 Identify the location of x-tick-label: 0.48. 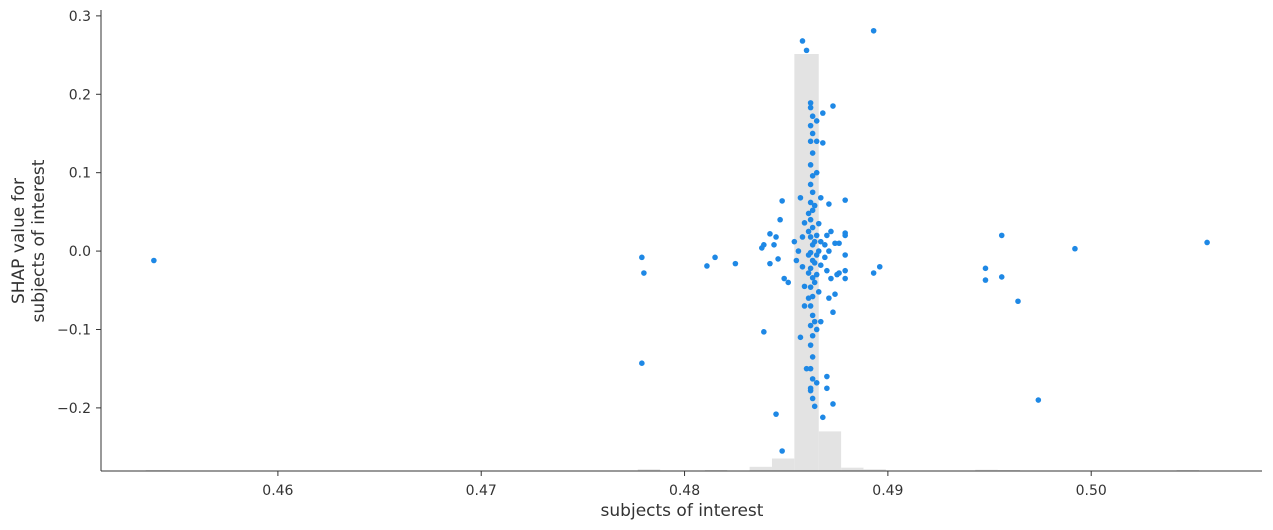
(684, 491).